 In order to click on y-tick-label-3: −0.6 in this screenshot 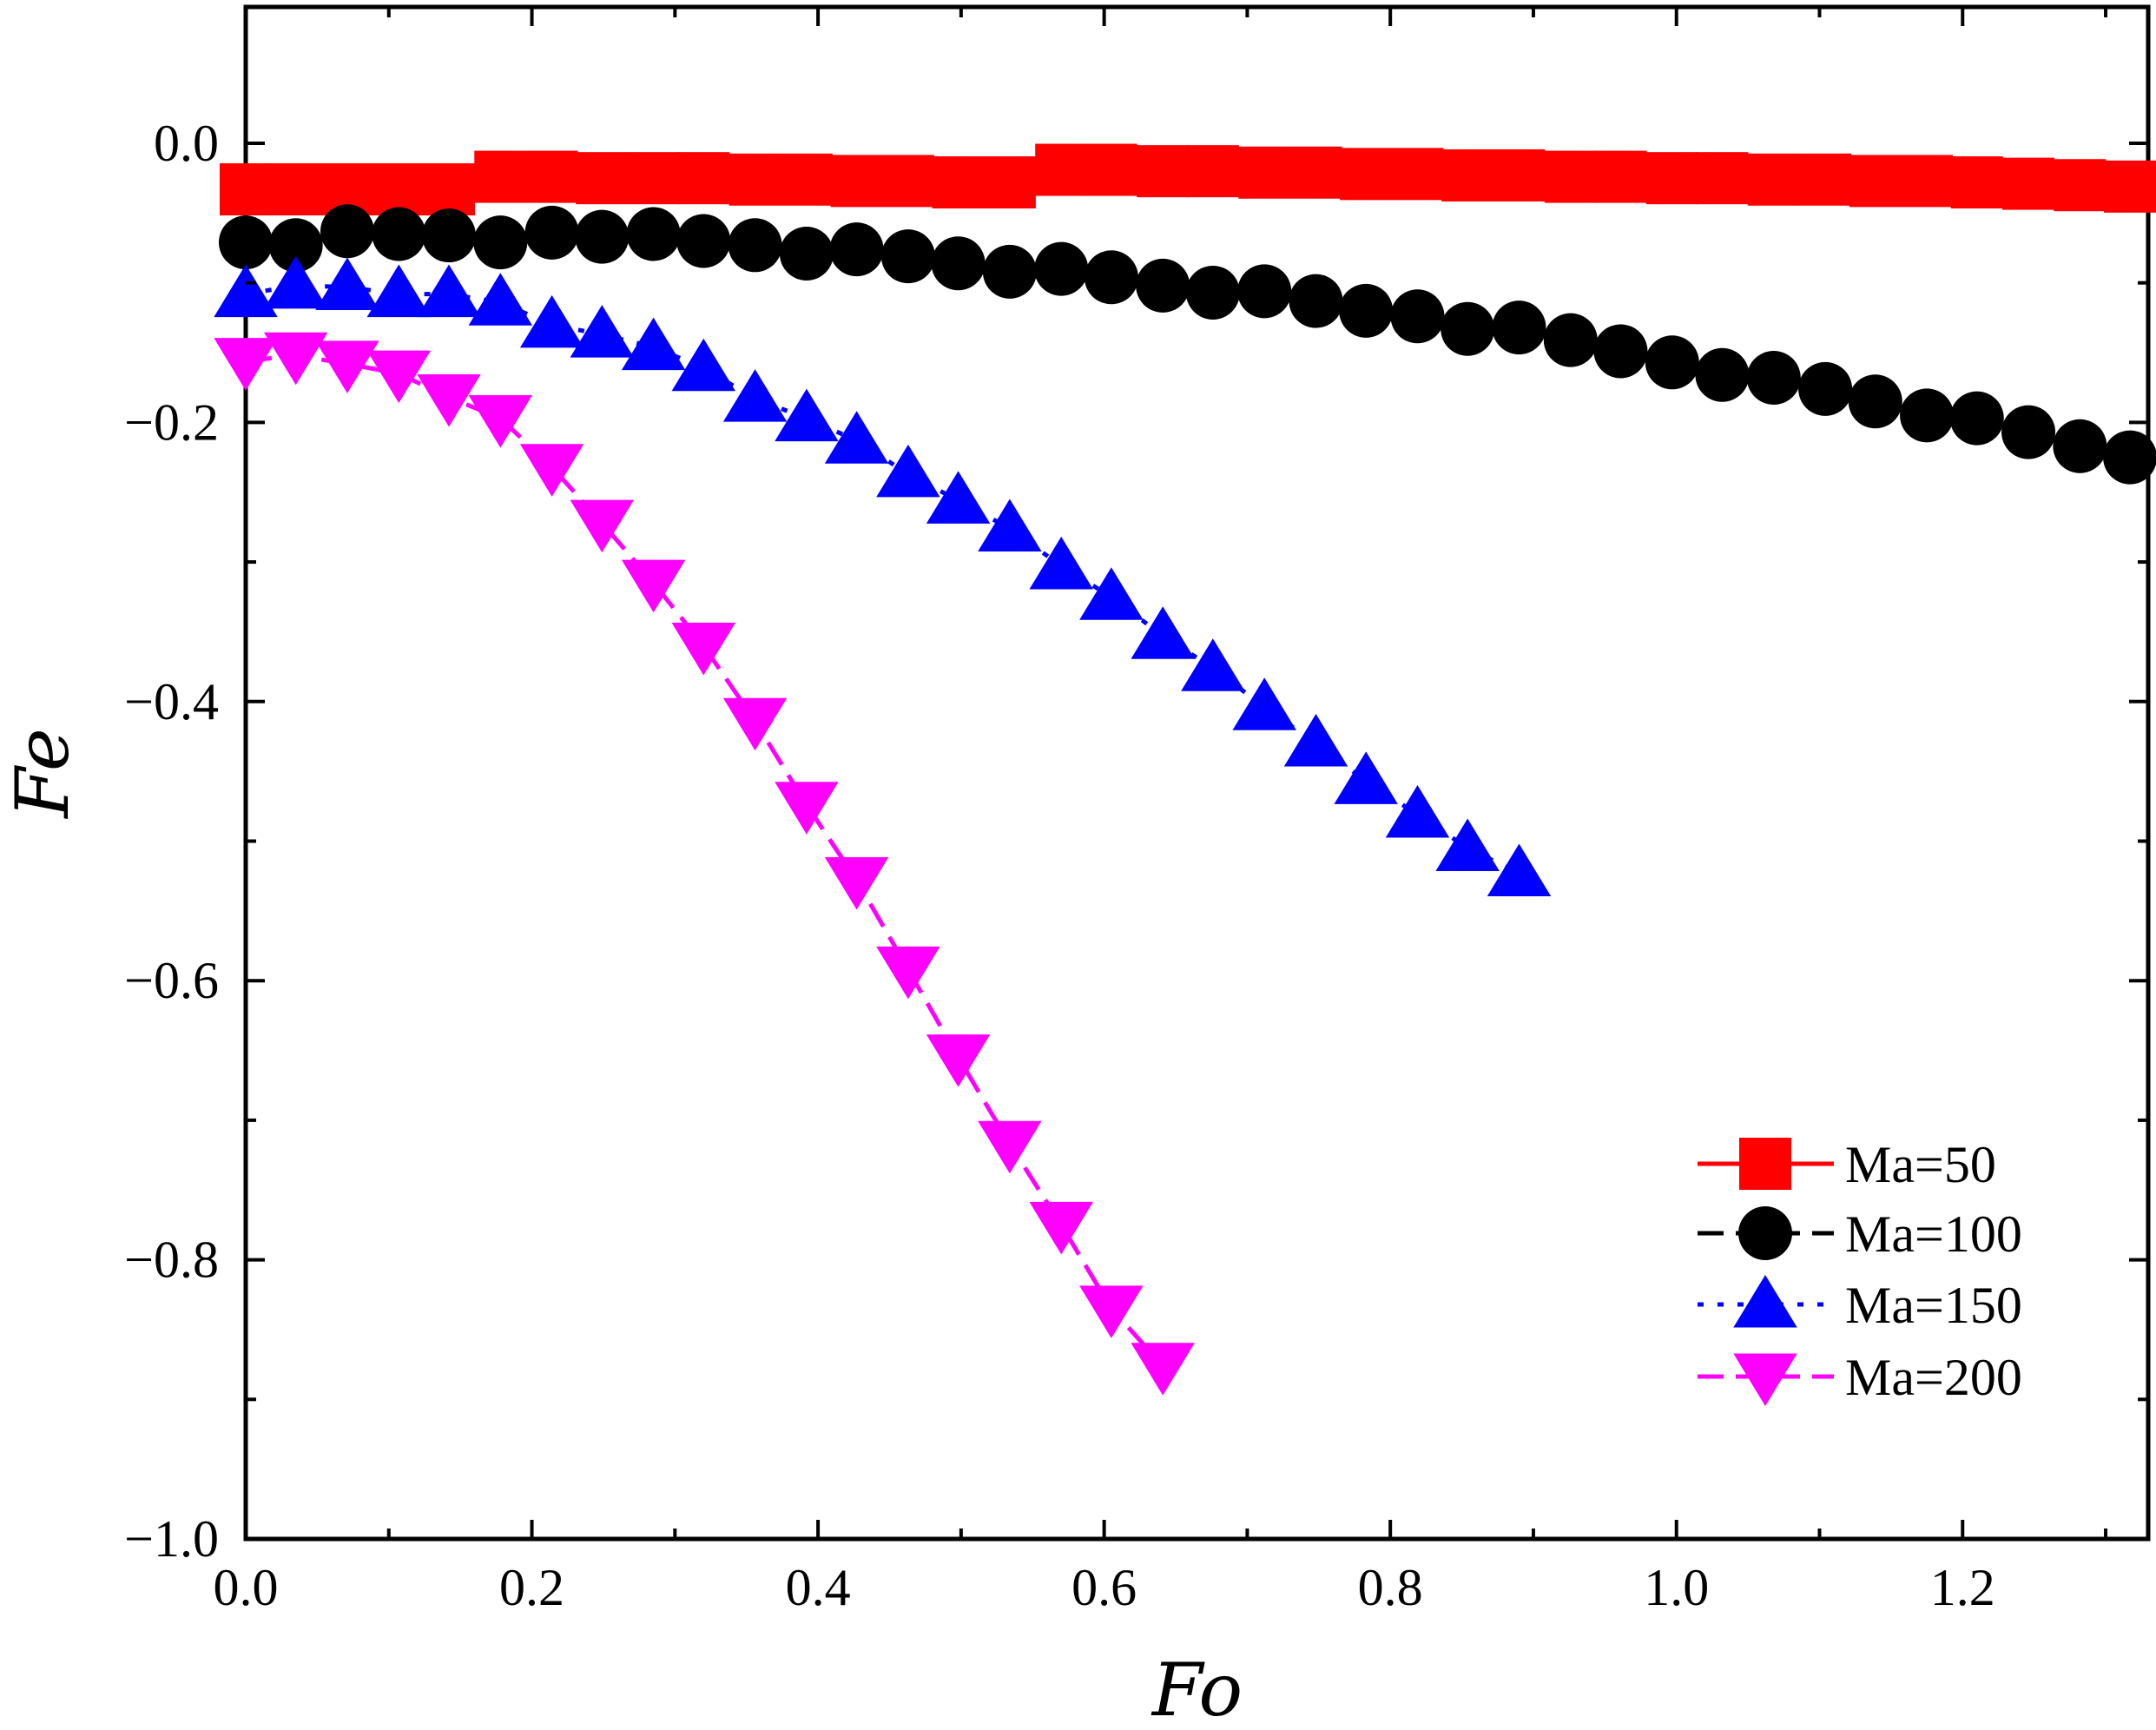, I will do `click(171, 981)`.